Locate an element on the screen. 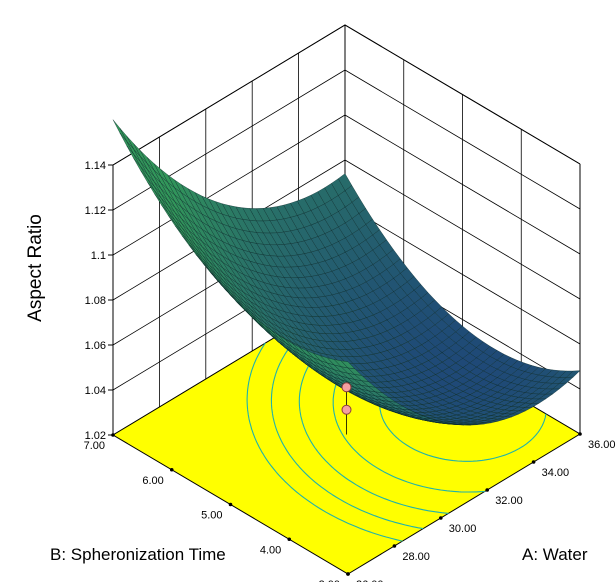 The image size is (616, 582). z-axis-title: Aspect Ratio is located at coordinates (35, 268).